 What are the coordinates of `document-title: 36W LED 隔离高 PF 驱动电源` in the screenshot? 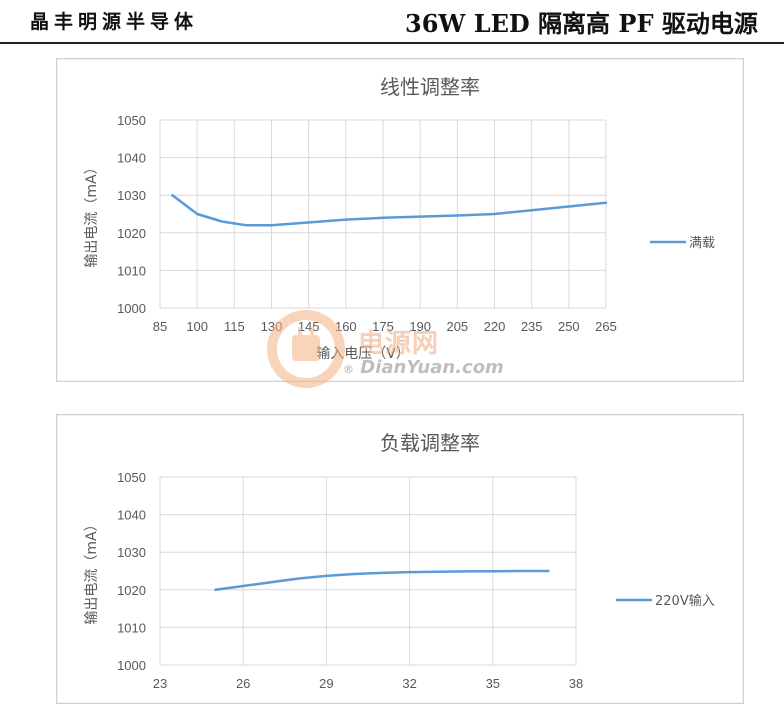 It's located at (581, 23).